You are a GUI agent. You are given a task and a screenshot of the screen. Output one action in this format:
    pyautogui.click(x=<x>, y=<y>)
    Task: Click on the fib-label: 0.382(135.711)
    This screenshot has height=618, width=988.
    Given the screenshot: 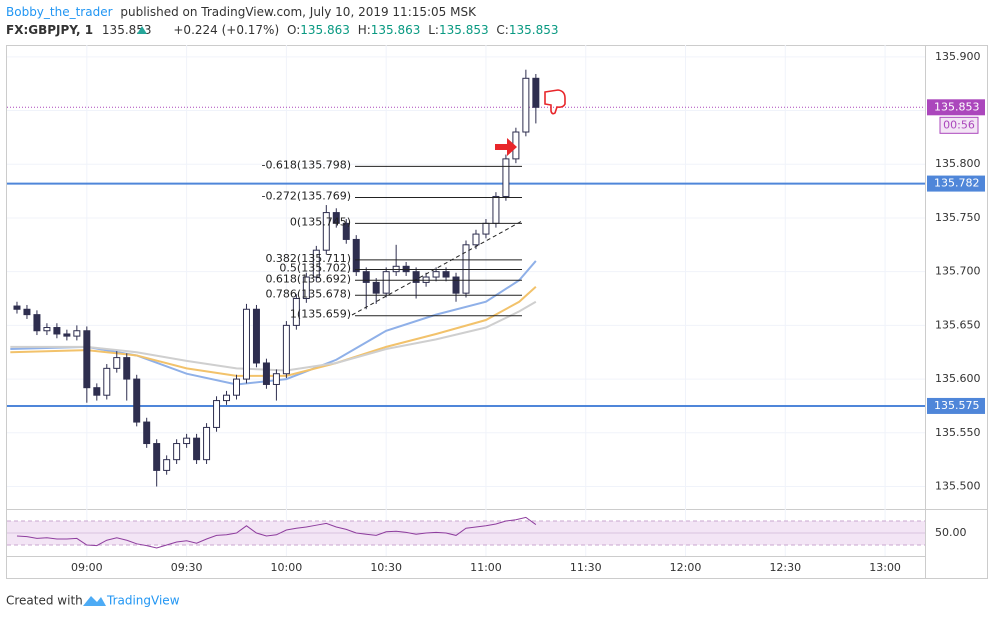 What is the action you would take?
    pyautogui.click(x=308, y=258)
    